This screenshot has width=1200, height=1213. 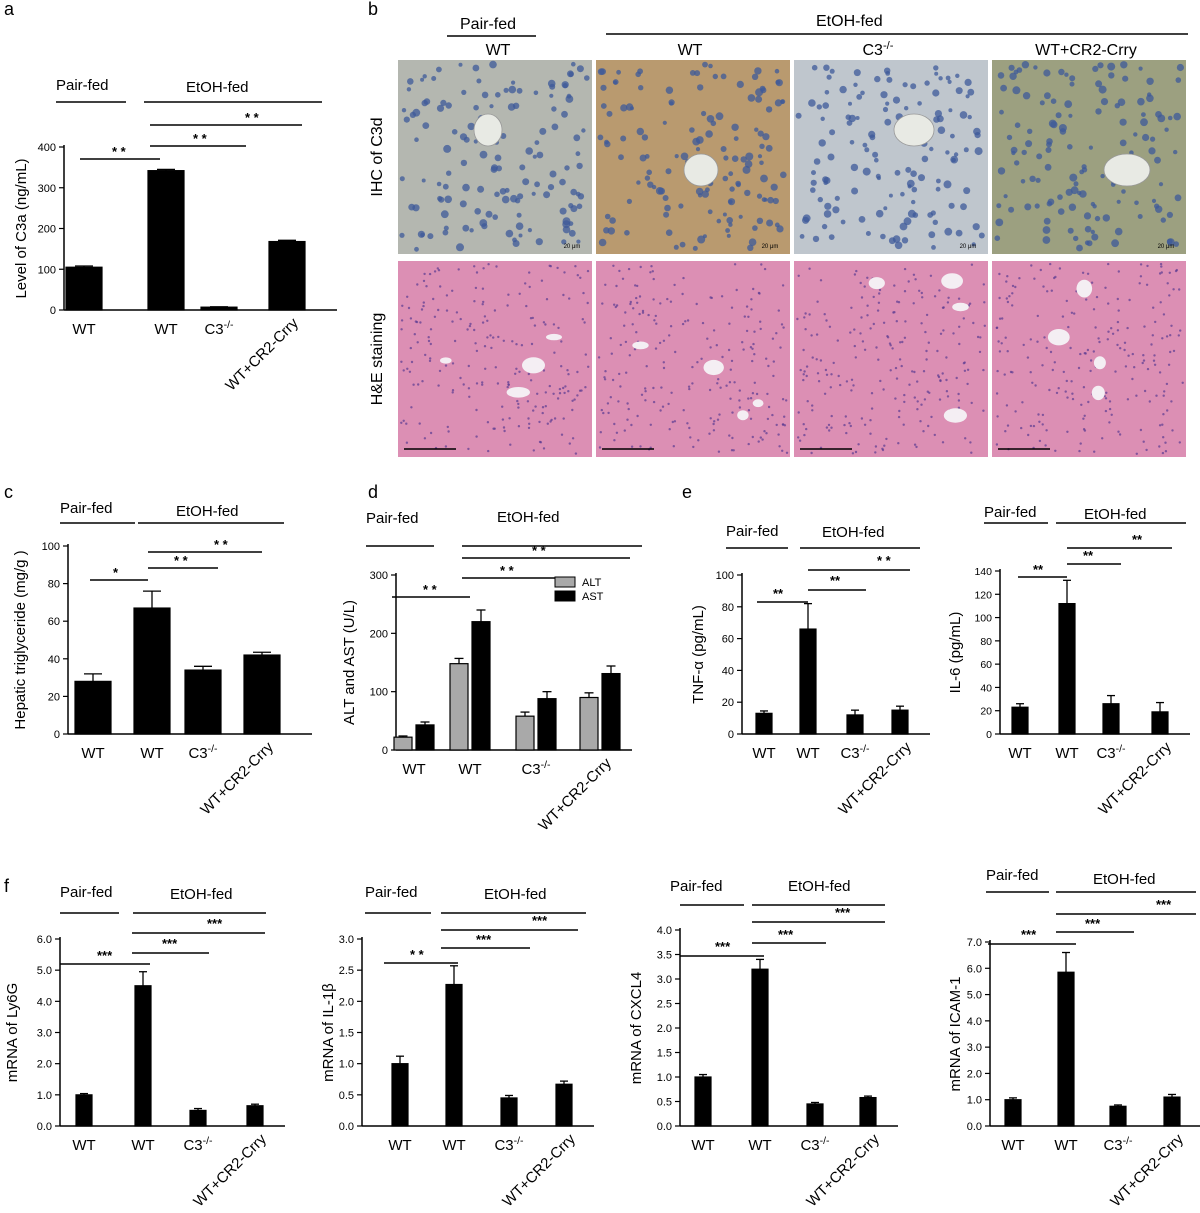 I want to click on y-tick-label: 0.5, so click(x=346, y=1096).